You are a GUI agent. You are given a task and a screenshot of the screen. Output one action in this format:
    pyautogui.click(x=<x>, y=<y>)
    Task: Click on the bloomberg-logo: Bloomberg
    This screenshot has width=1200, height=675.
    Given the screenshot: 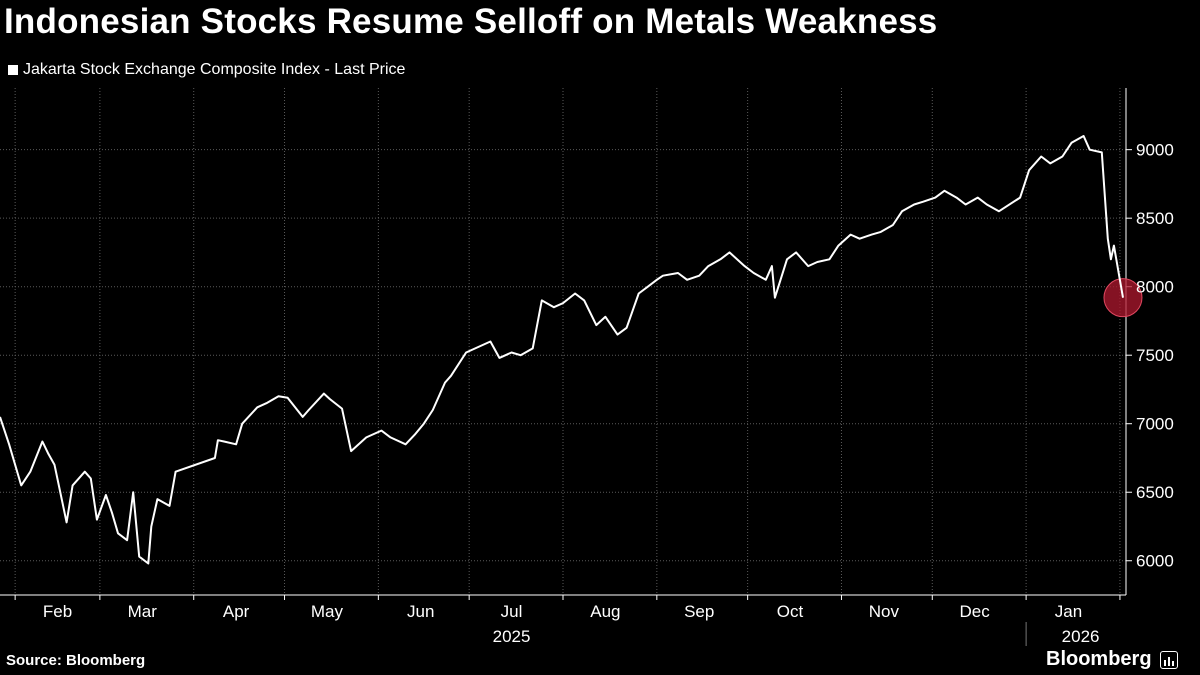 What is the action you would take?
    pyautogui.click(x=1112, y=659)
    